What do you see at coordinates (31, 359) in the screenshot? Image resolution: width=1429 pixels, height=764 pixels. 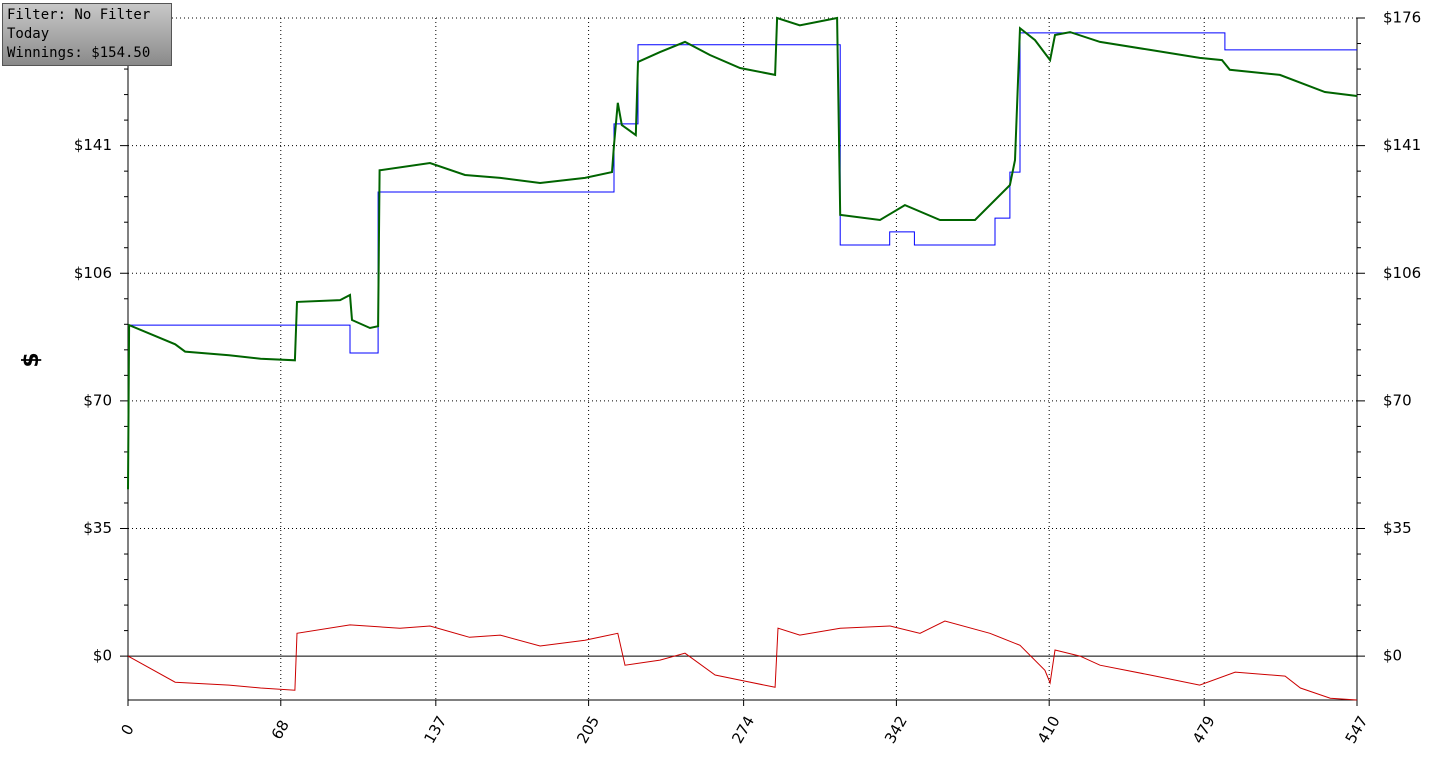 I see `y-axis-label: $` at bounding box center [31, 359].